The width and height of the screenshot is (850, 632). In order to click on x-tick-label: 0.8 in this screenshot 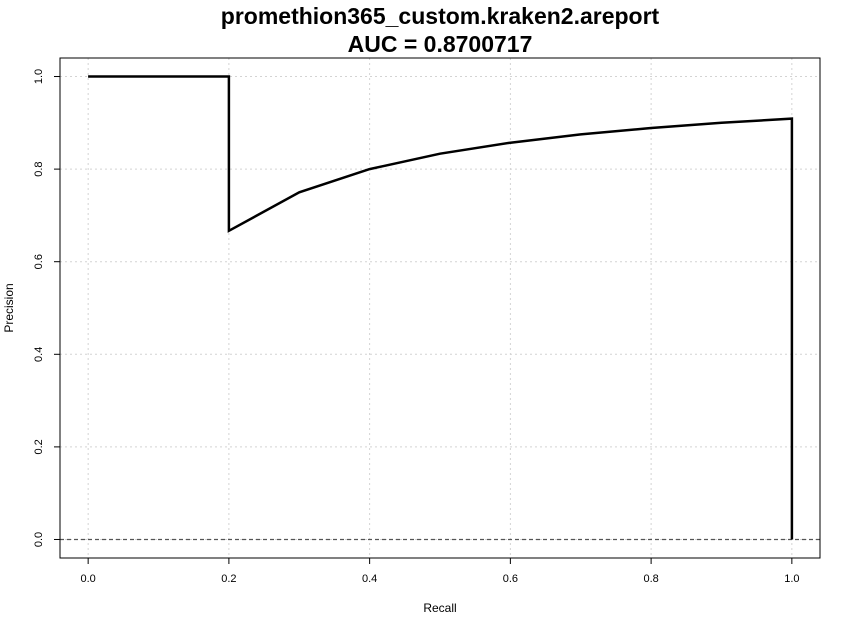, I will do `click(650, 579)`.